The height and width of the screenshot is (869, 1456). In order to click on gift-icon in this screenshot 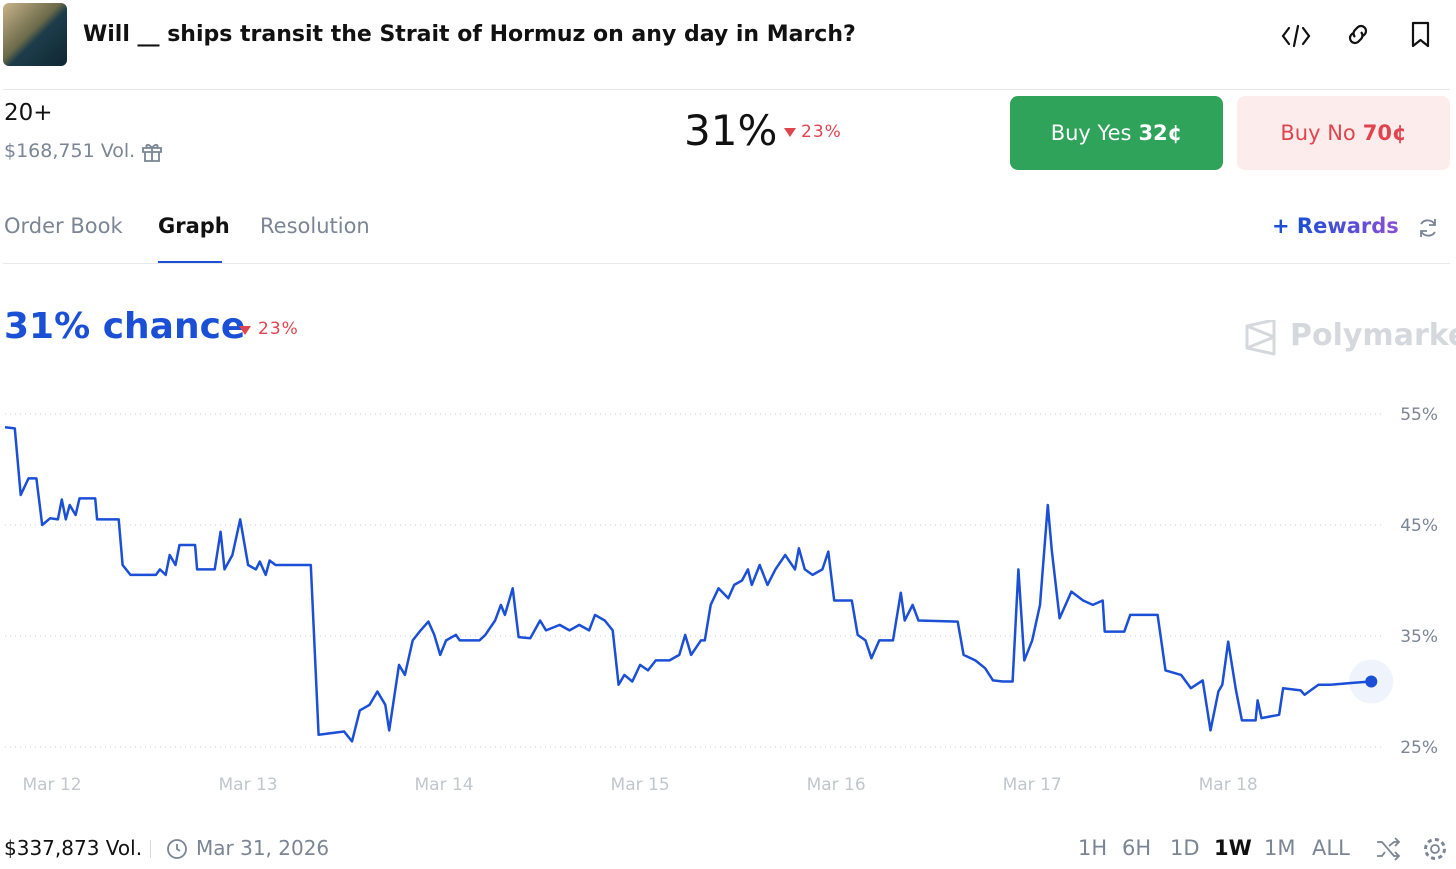, I will do `click(152, 152)`.